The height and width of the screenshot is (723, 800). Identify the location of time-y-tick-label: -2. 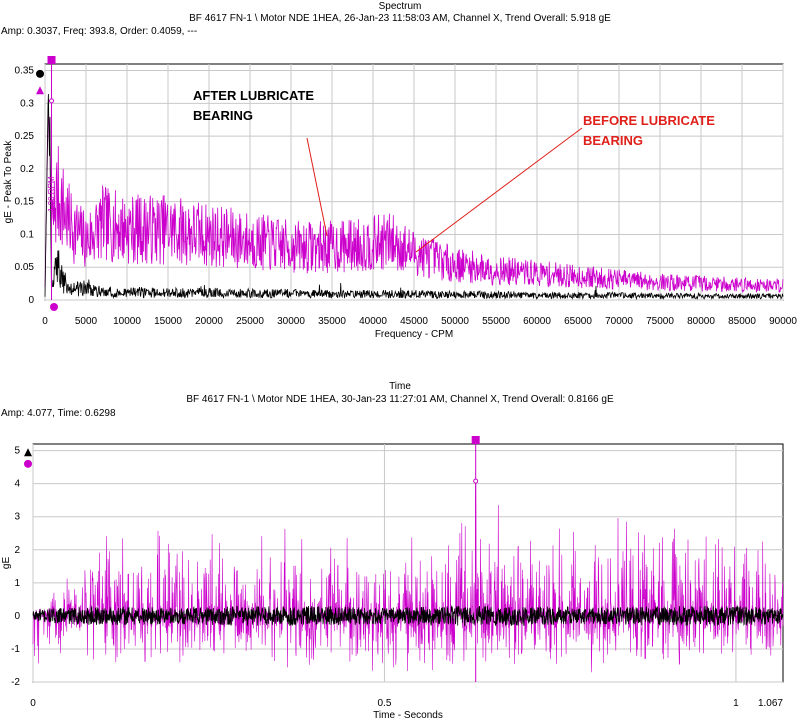
(15, 682).